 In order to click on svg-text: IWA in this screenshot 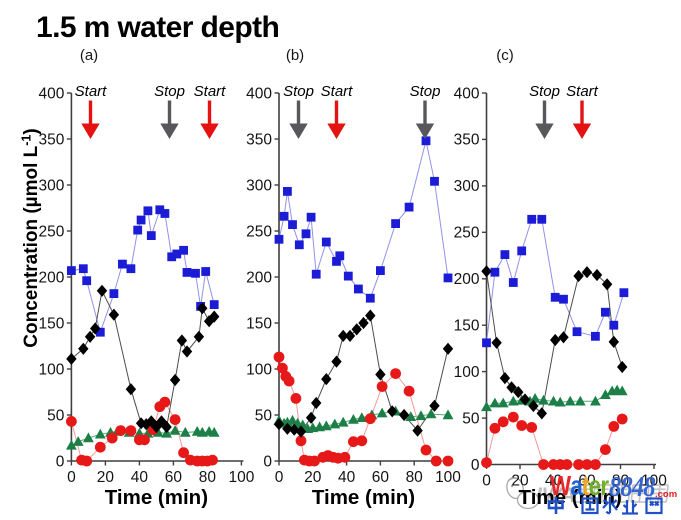, I will do `click(556, 495)`.